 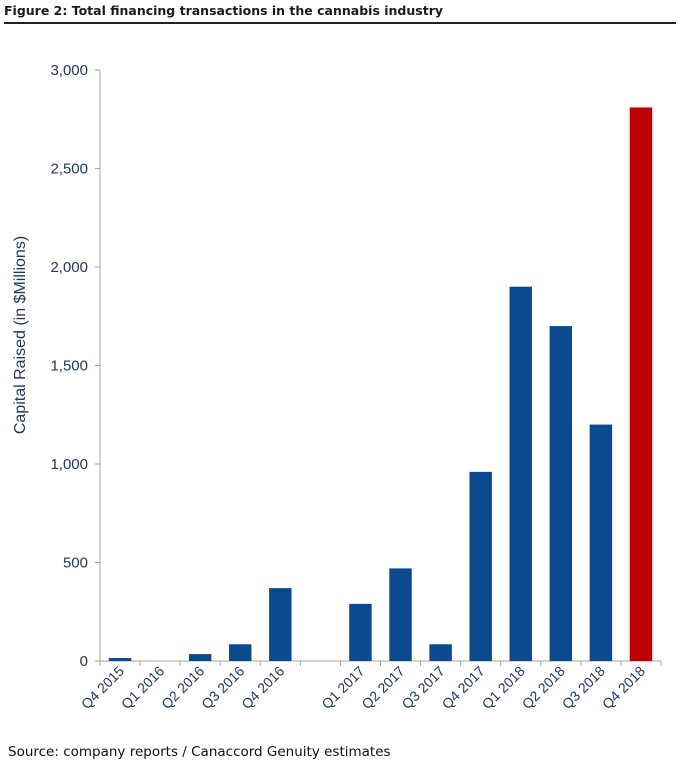 I want to click on y-tick-label: 2,000, so click(x=69, y=267).